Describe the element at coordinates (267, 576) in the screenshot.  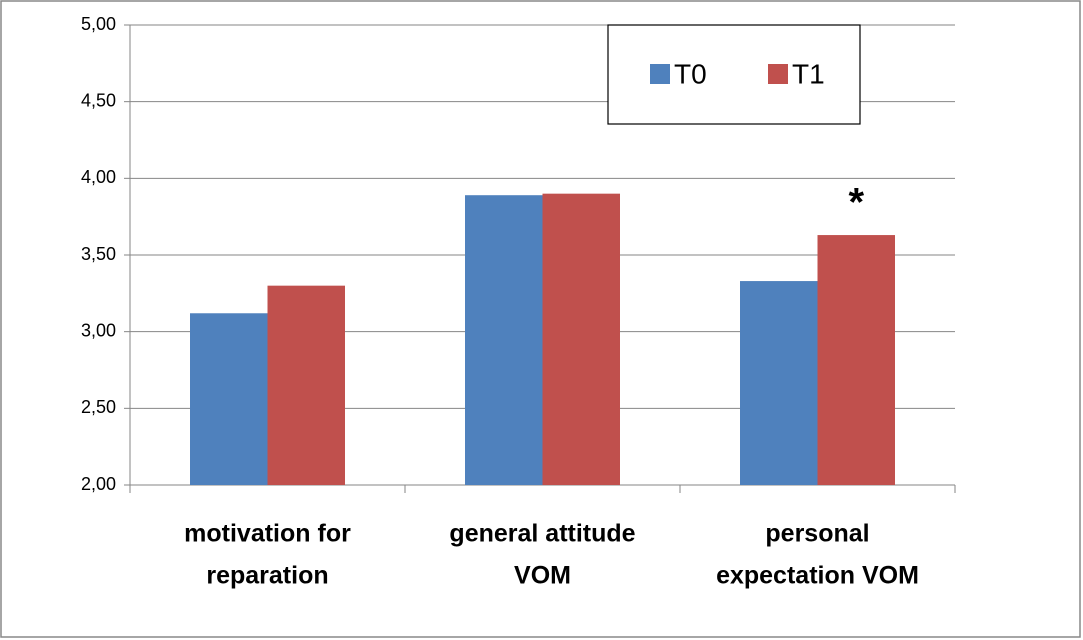
I see `x-tick-label: reparation` at that location.